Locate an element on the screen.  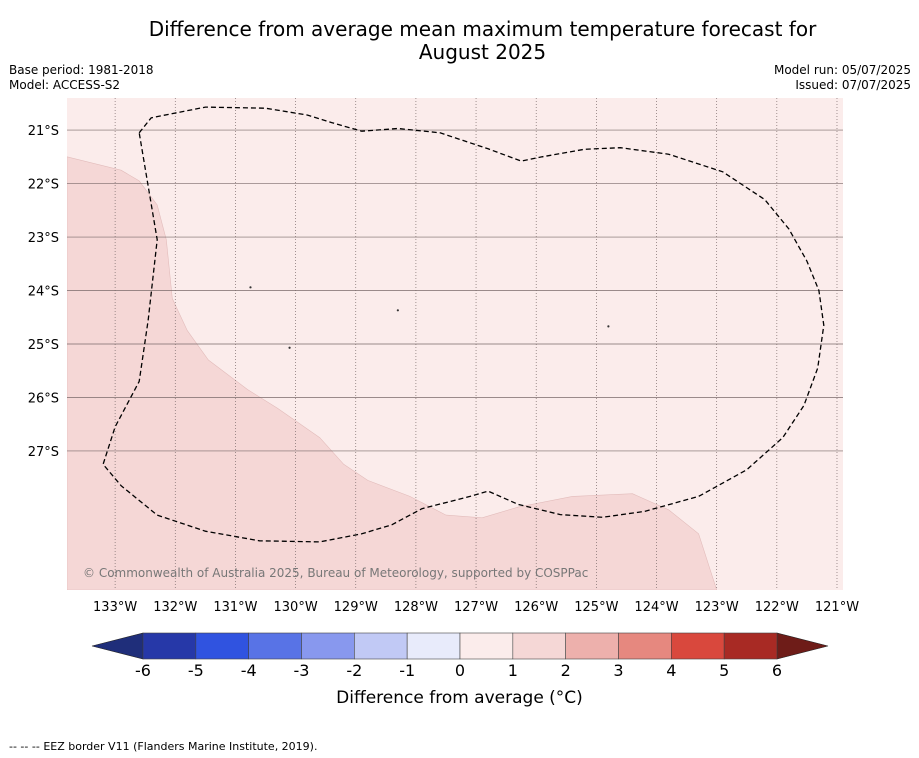
model-run: Model run: 05/07/2025 is located at coordinates (842, 70).